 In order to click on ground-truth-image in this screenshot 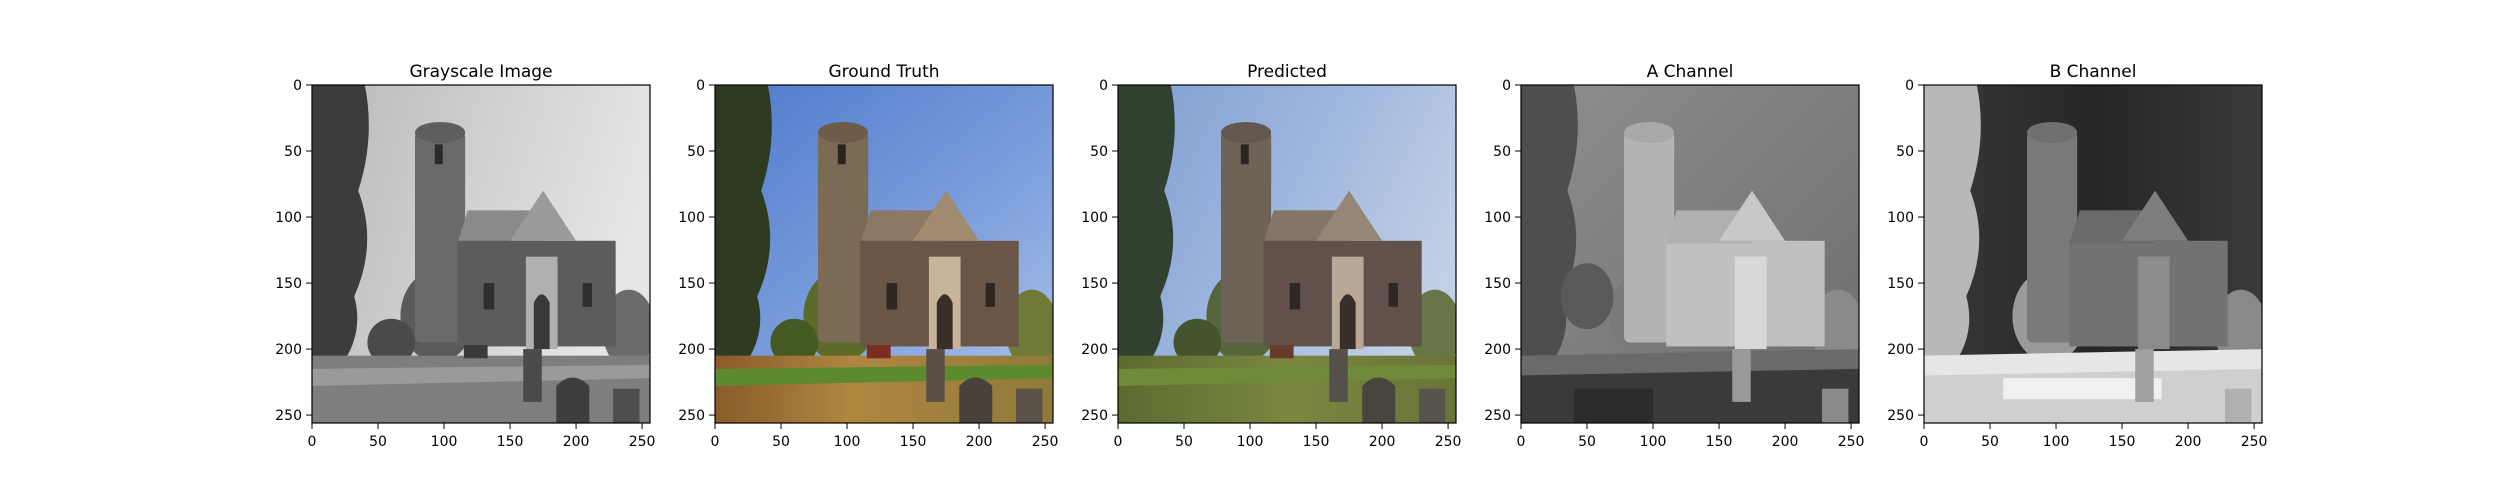, I will do `click(884, 254)`.